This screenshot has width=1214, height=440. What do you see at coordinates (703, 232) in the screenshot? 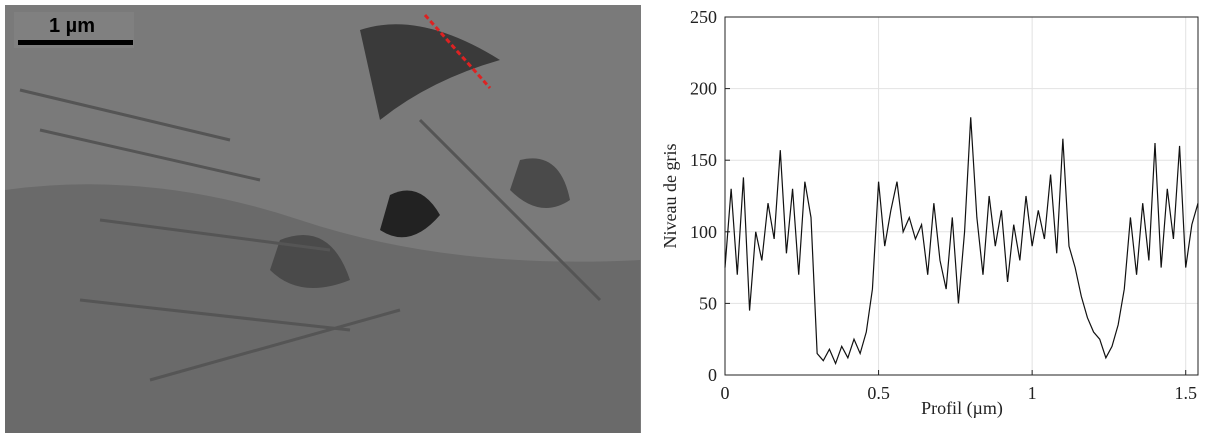
I see `y-tick-label: 100` at bounding box center [703, 232].